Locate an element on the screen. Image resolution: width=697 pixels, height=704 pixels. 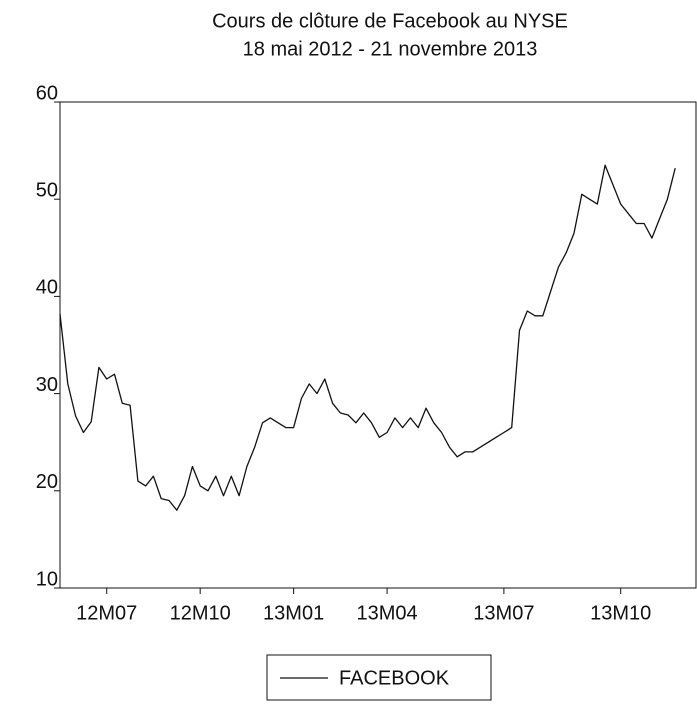
x-tick-label: 13M01 is located at coordinates (293, 613).